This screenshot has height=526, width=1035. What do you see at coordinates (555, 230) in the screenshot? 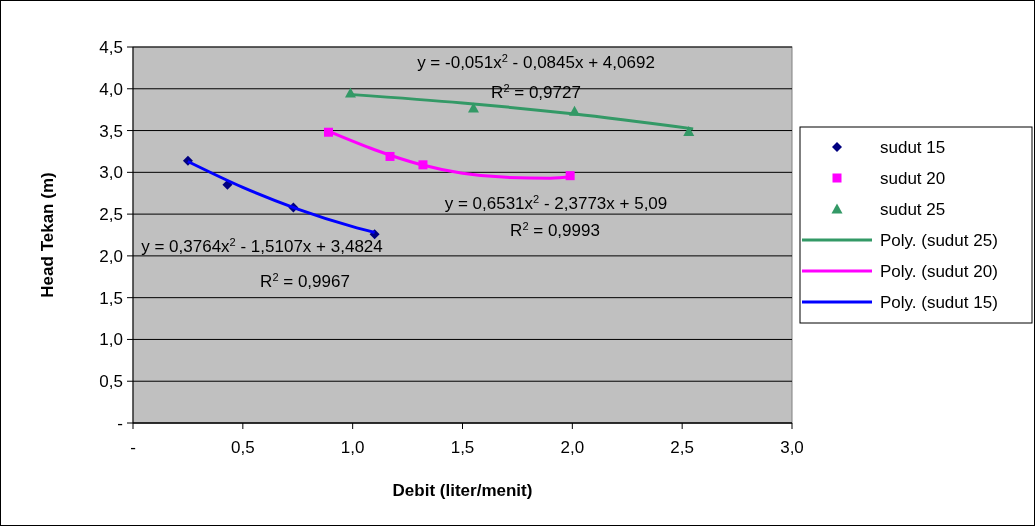
I see `annotation: R$^{2}$ = 0,9993` at bounding box center [555, 230].